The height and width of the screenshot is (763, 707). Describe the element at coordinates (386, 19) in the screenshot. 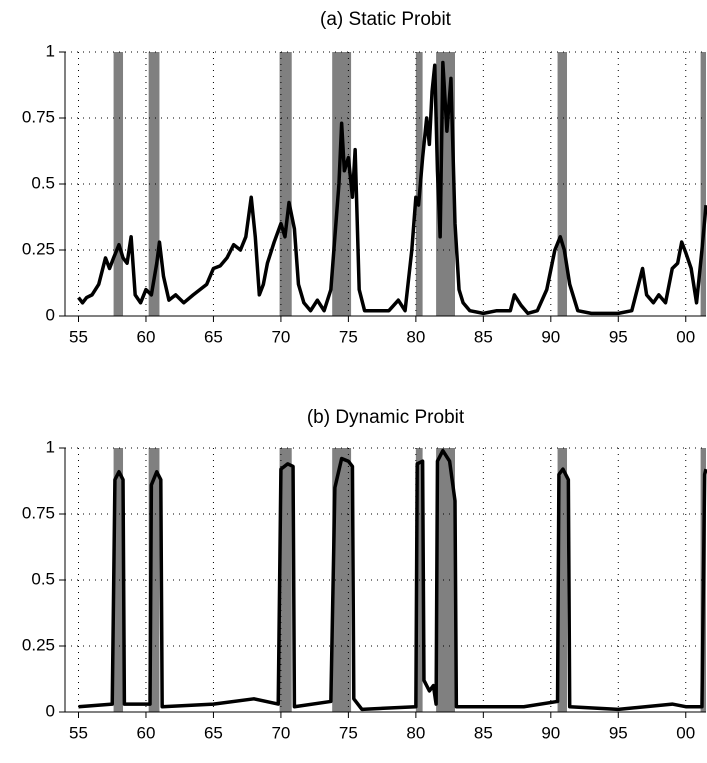

I see `chart-title: (a) Static Probit` at that location.